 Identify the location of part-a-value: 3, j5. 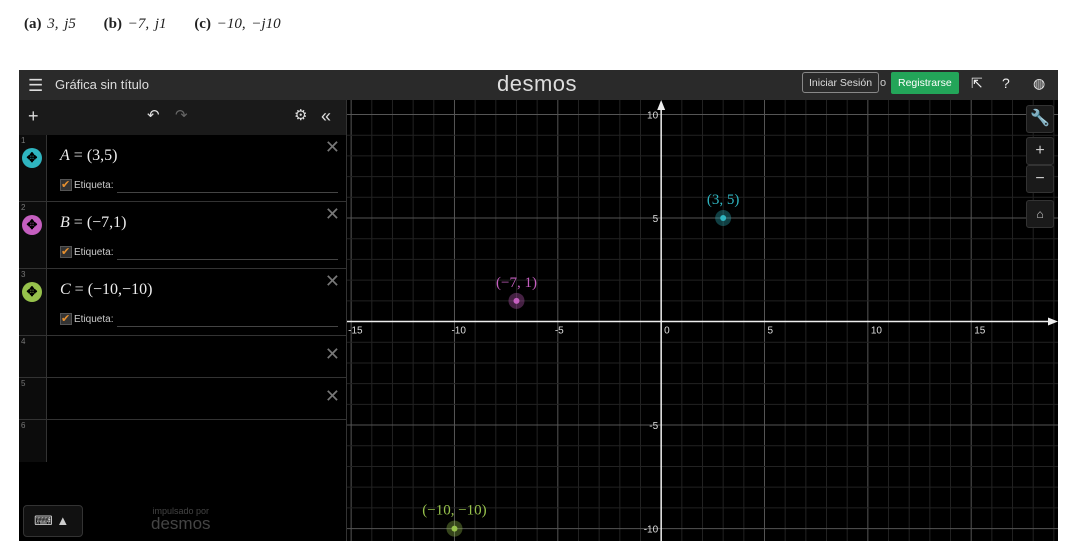
(61, 24).